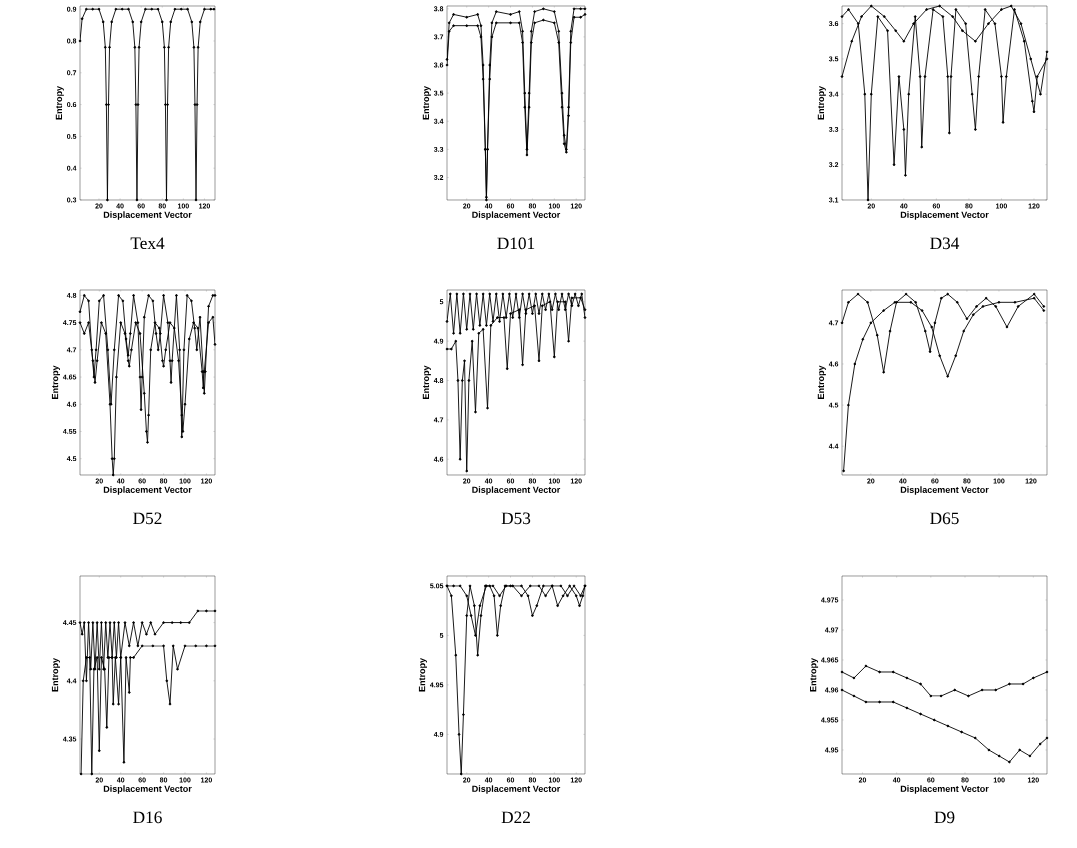 The image size is (1077, 848). What do you see at coordinates (147, 817) in the screenshot?
I see `text: D16` at bounding box center [147, 817].